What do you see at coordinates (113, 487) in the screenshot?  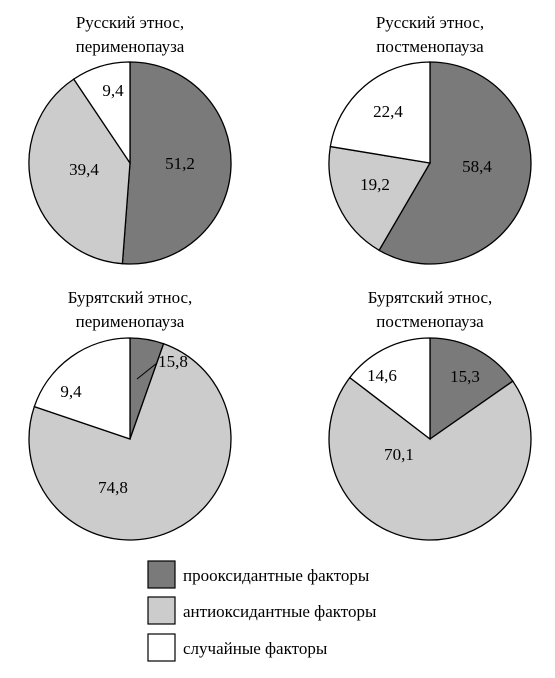 I see `slice-value-label: 74,8` at bounding box center [113, 487].